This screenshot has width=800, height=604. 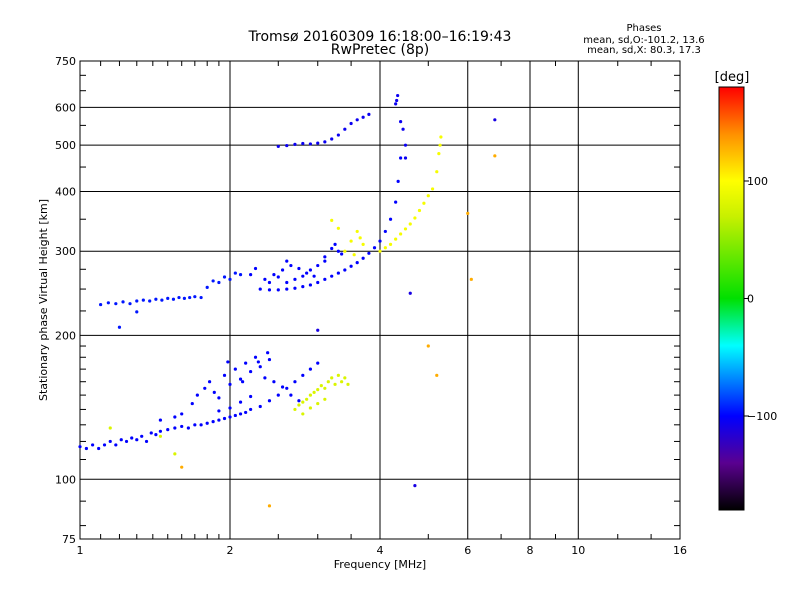 I want to click on x-tick-label: 4, so click(x=380, y=550).